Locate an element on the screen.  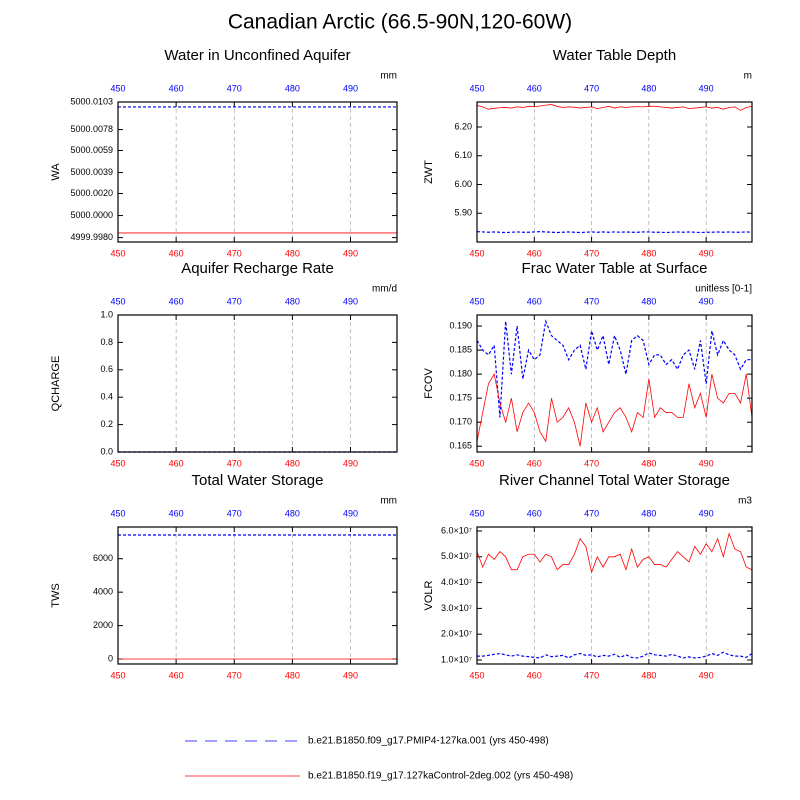
panel-title: Frac Water Table at Surface is located at coordinates (615, 268).